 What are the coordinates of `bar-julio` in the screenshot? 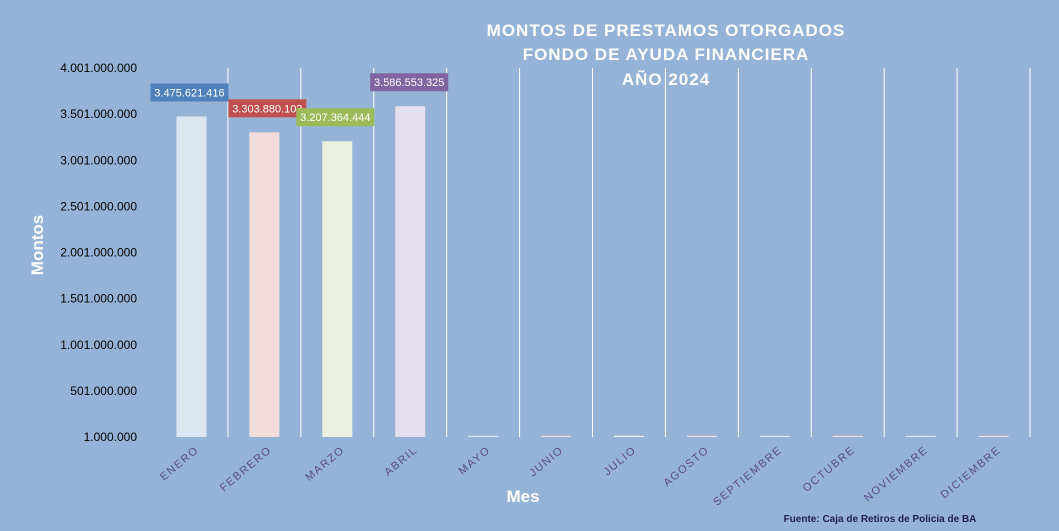 It's located at (628, 436).